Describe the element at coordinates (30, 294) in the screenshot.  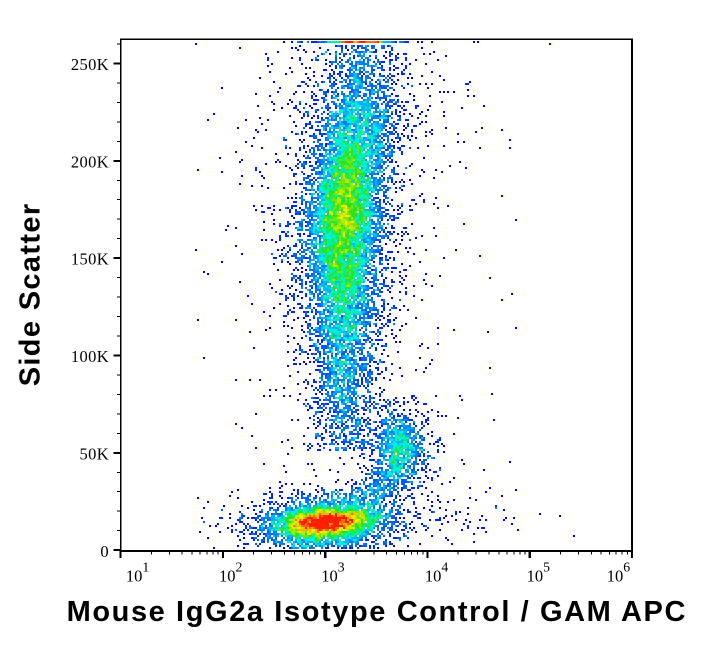
I see `svg-text: Side Scatter` at that location.